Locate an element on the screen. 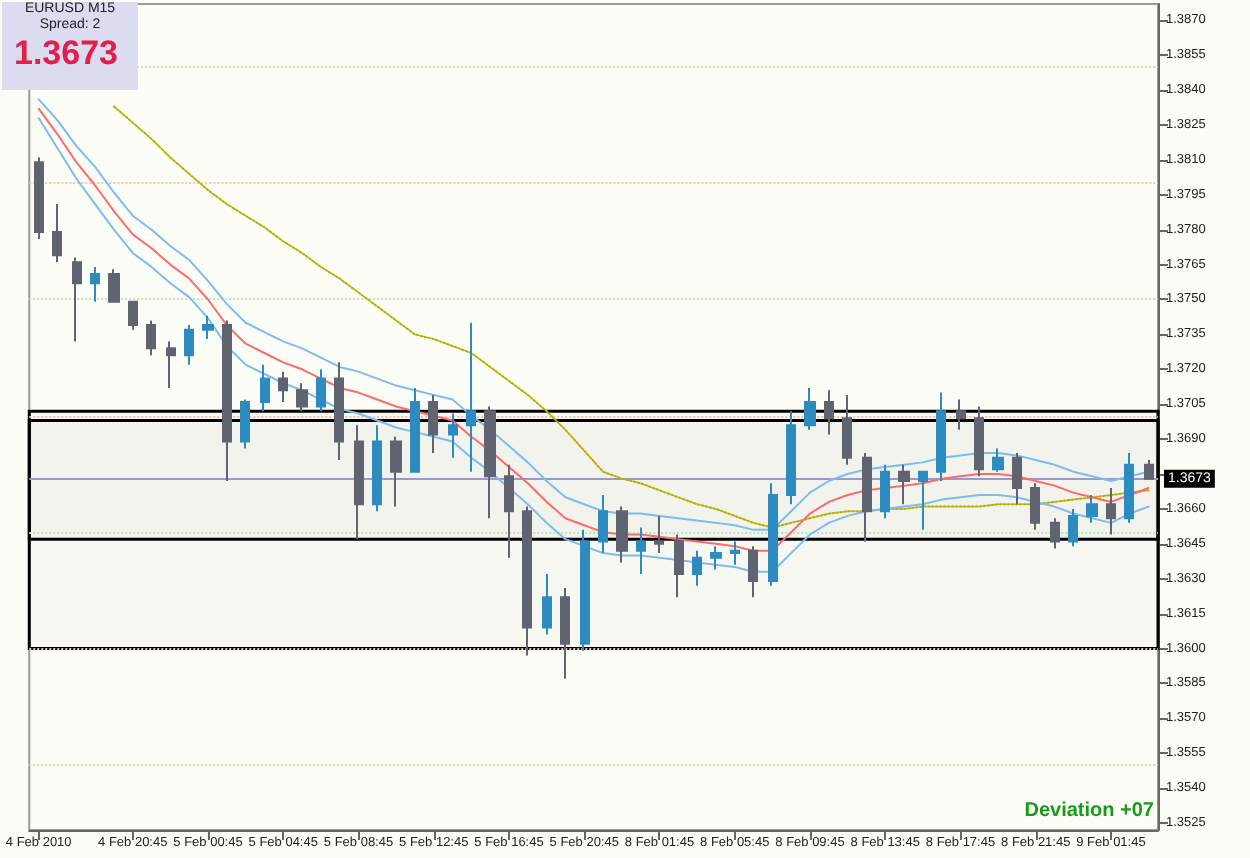  annotation: 1.3673 is located at coordinates (66, 54).